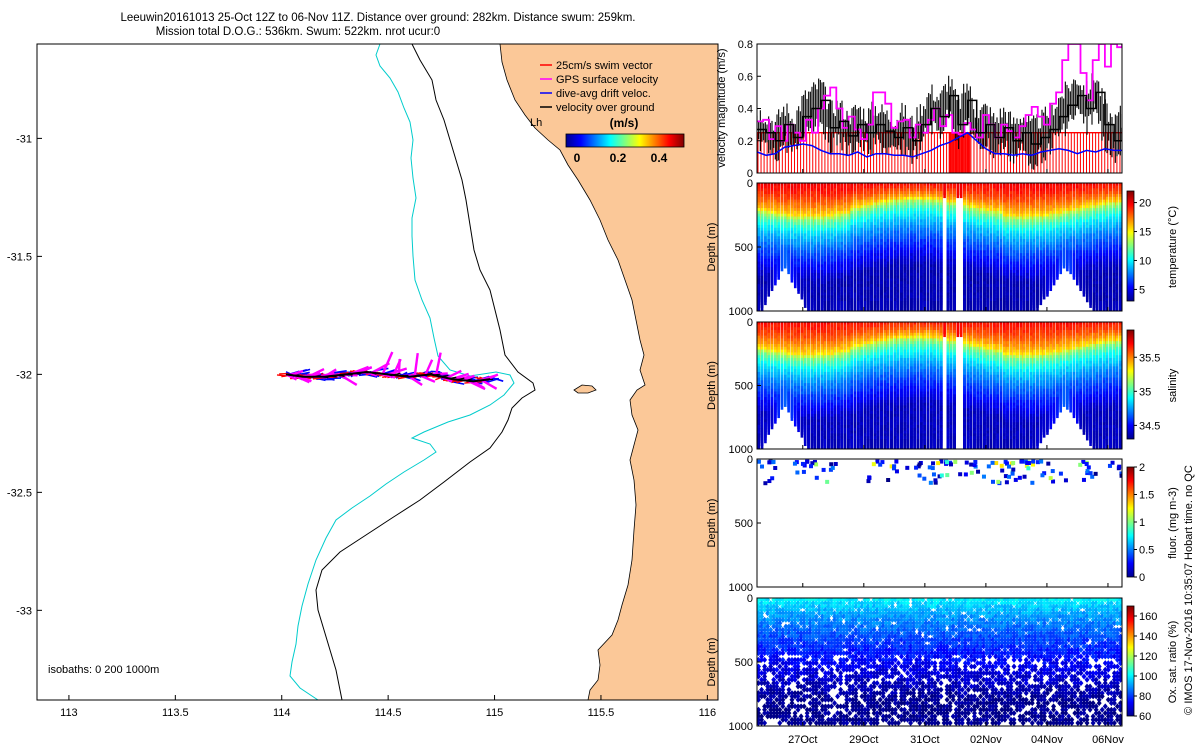 This screenshot has height=750, width=1200. What do you see at coordinates (659, 158) in the screenshot?
I see `map-colorbar-tick-2: 0.4` at bounding box center [659, 158].